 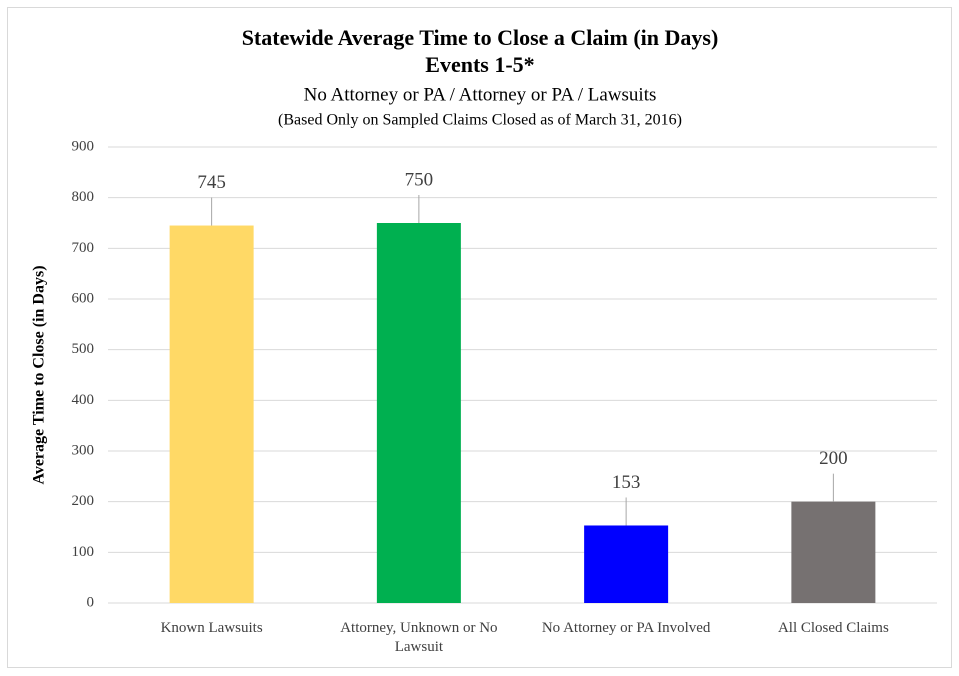 I want to click on y-tick-label: 300, so click(x=83, y=450).